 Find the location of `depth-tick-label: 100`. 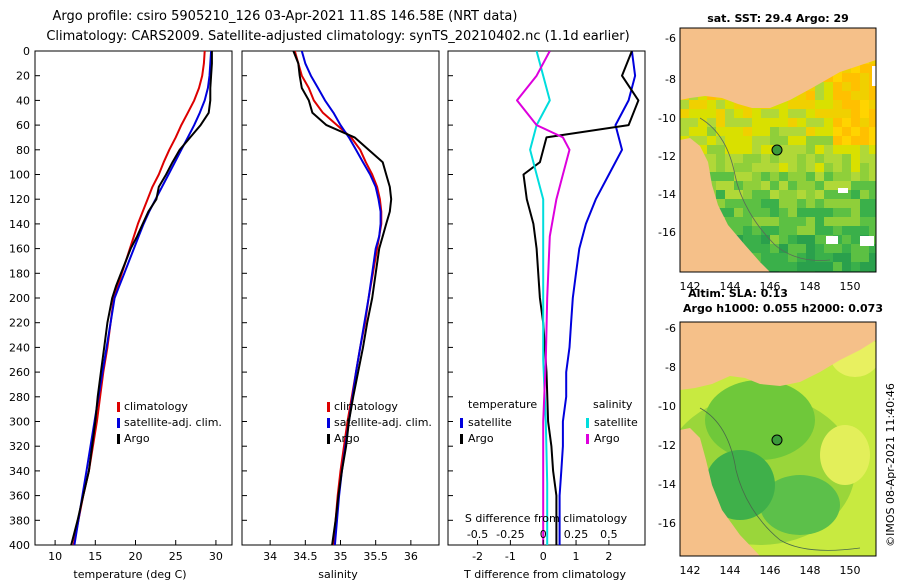

depth-tick-label: 100 is located at coordinates (19, 175).